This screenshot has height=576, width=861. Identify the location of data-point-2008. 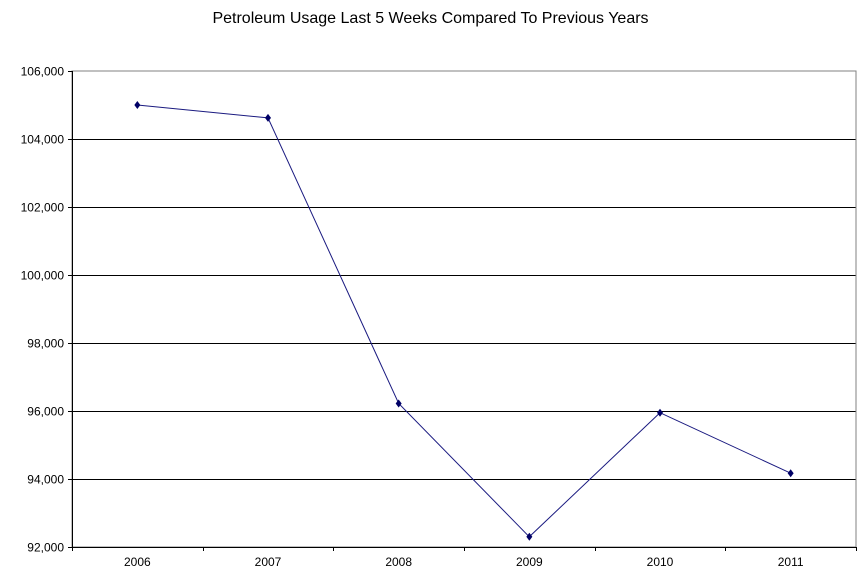
(398, 403).